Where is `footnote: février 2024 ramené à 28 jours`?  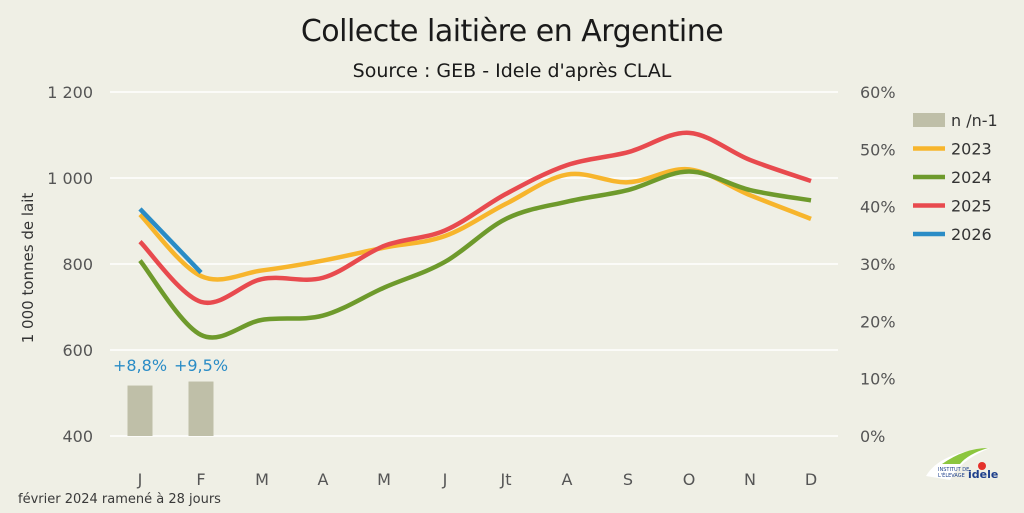
footnote: février 2024 ramené à 28 jours is located at coordinates (119, 499).